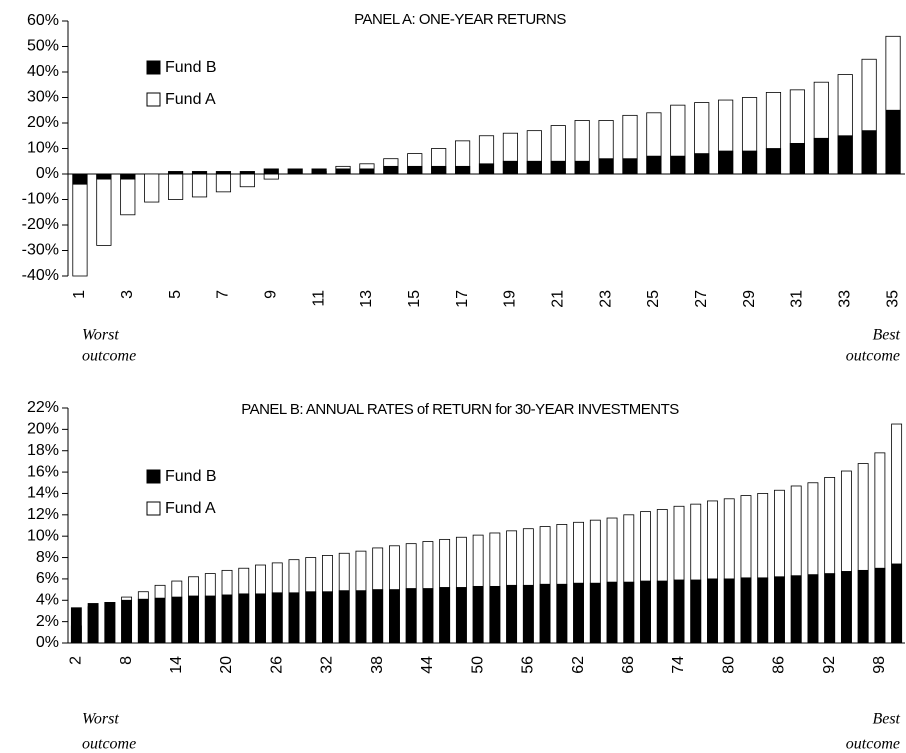 The height and width of the screenshot is (753, 906). What do you see at coordinates (427, 665) in the screenshot?
I see `x-tick-label: 44` at bounding box center [427, 665].